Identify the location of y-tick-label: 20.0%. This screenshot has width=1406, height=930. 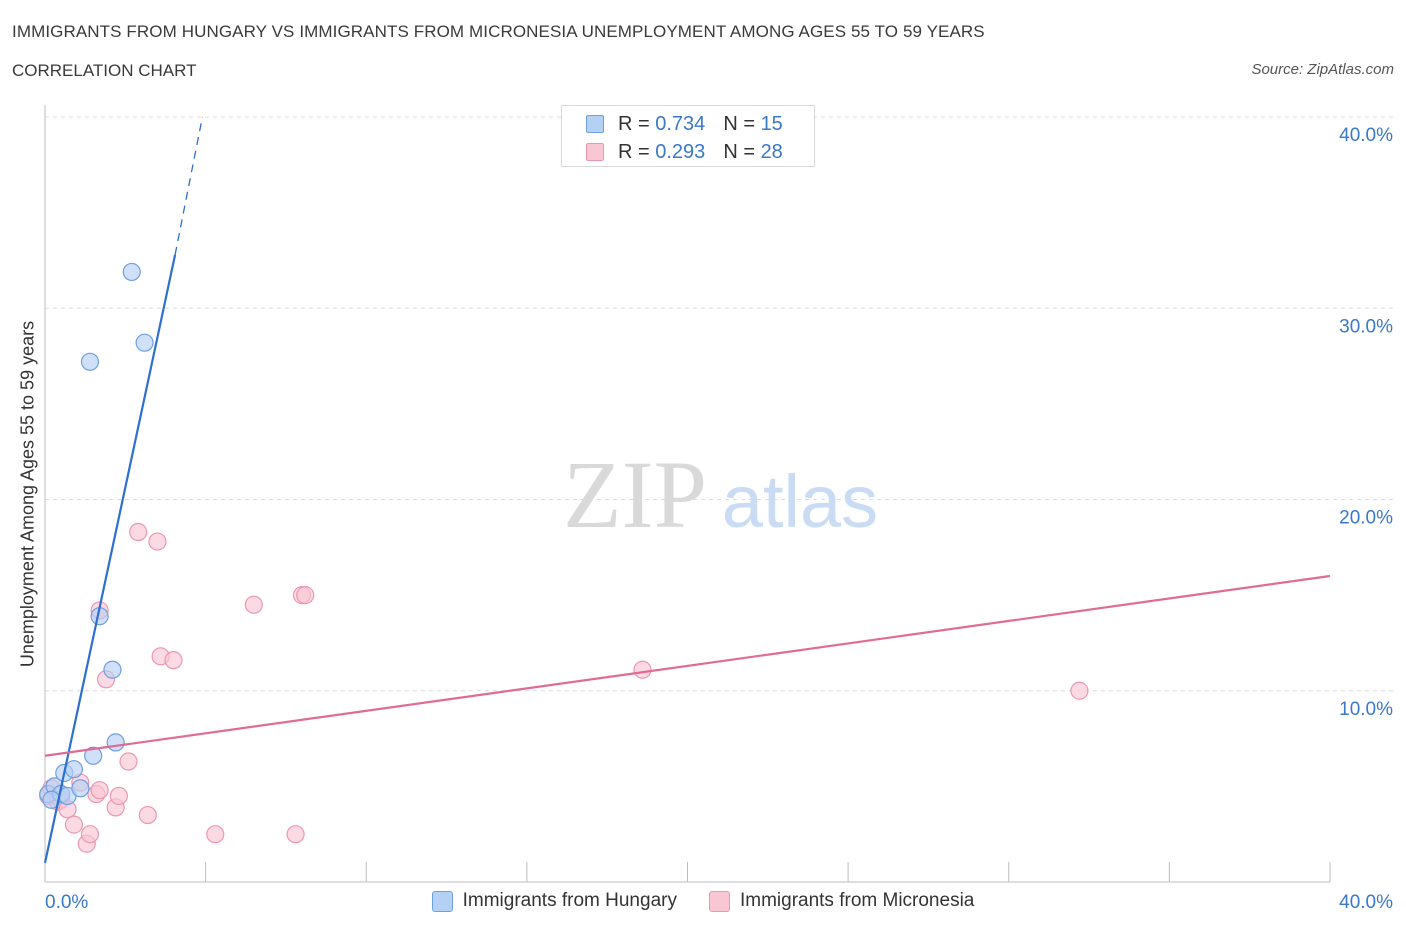
(1366, 518).